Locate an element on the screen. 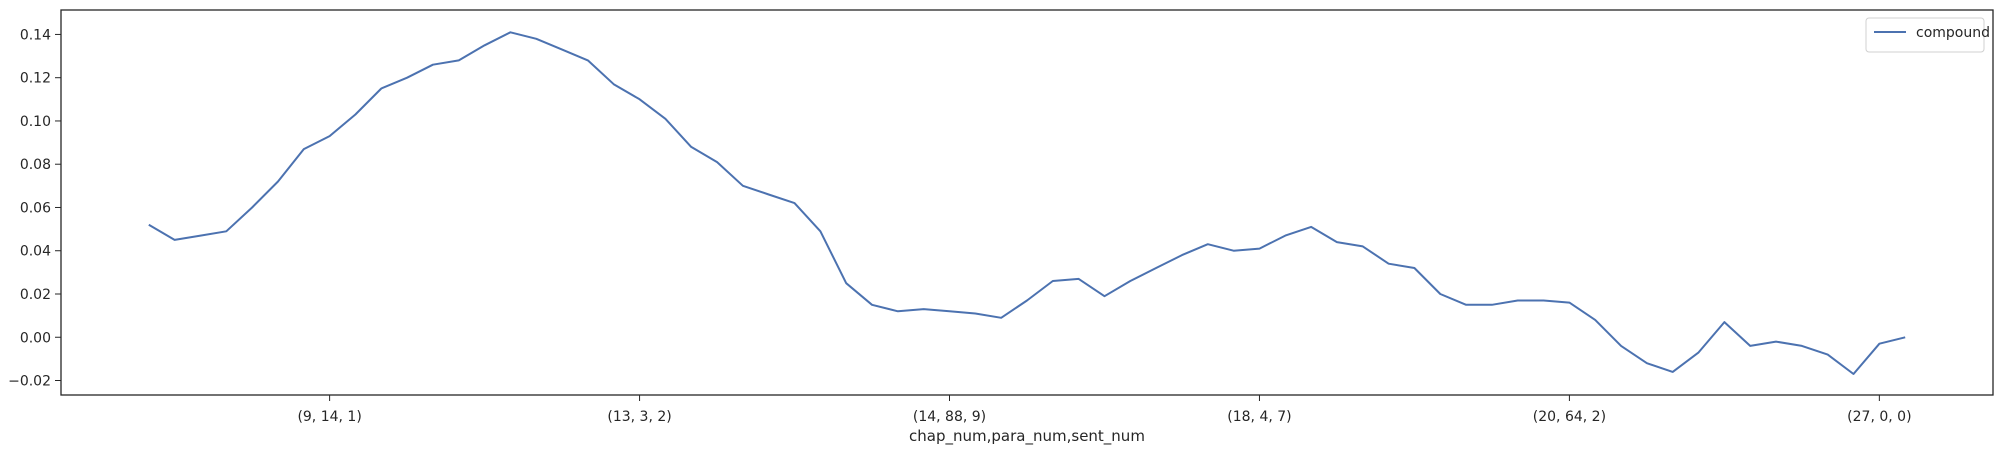 This screenshot has height=453, width=2009. x-axis-label: chap_num,para_num,sent_num is located at coordinates (1027, 436).